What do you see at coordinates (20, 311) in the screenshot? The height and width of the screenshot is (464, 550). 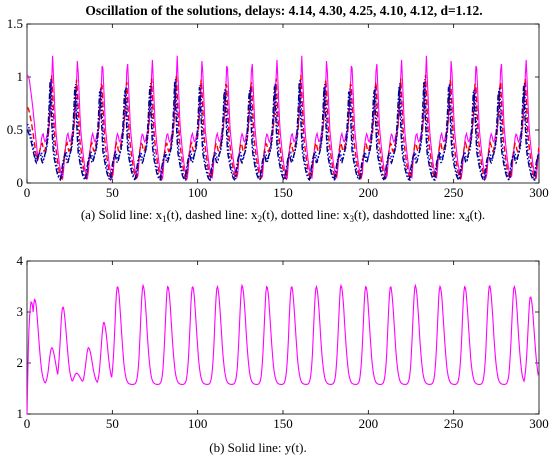 I see `y-tick-label: 3` at bounding box center [20, 311].